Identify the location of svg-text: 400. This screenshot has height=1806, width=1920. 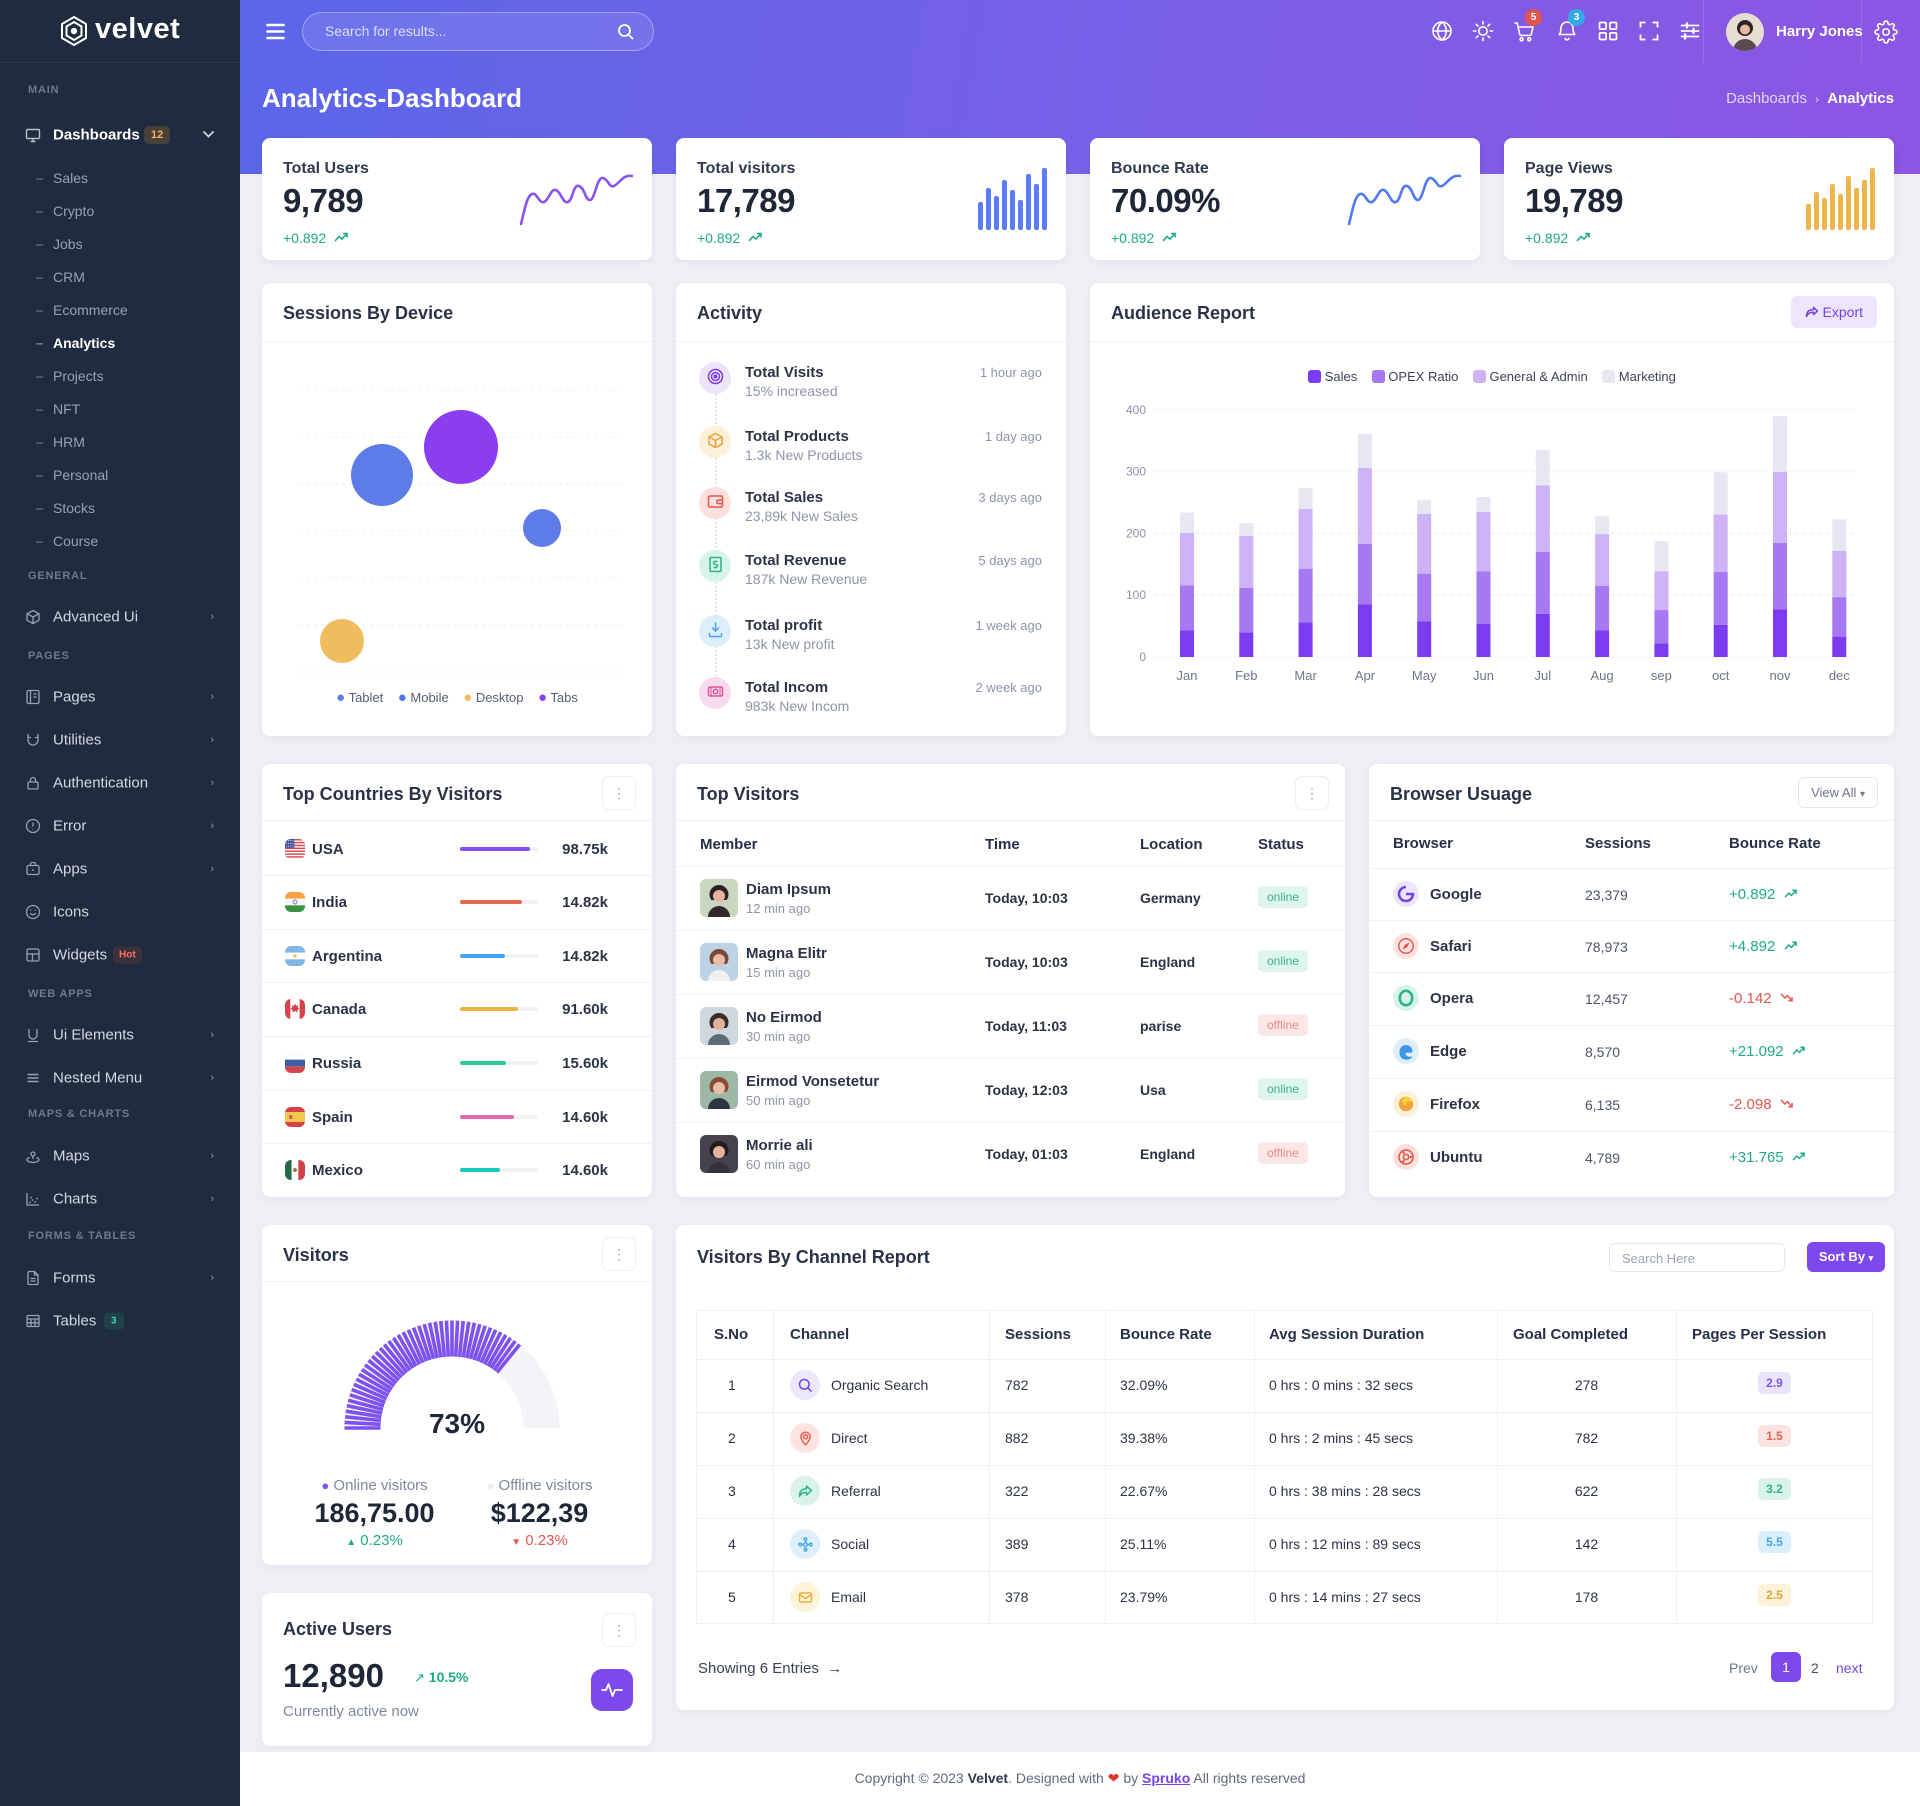
(1136, 410).